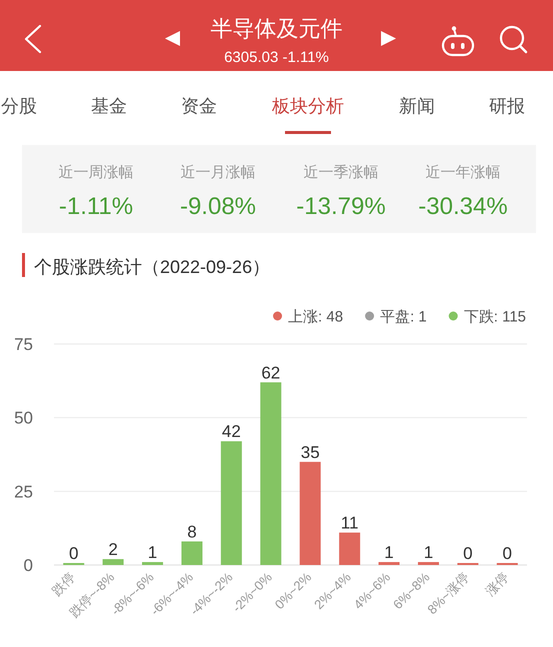 The image size is (553, 647). Describe the element at coordinates (63, 584) in the screenshot. I see `x-tick-label: 跌停` at that location.